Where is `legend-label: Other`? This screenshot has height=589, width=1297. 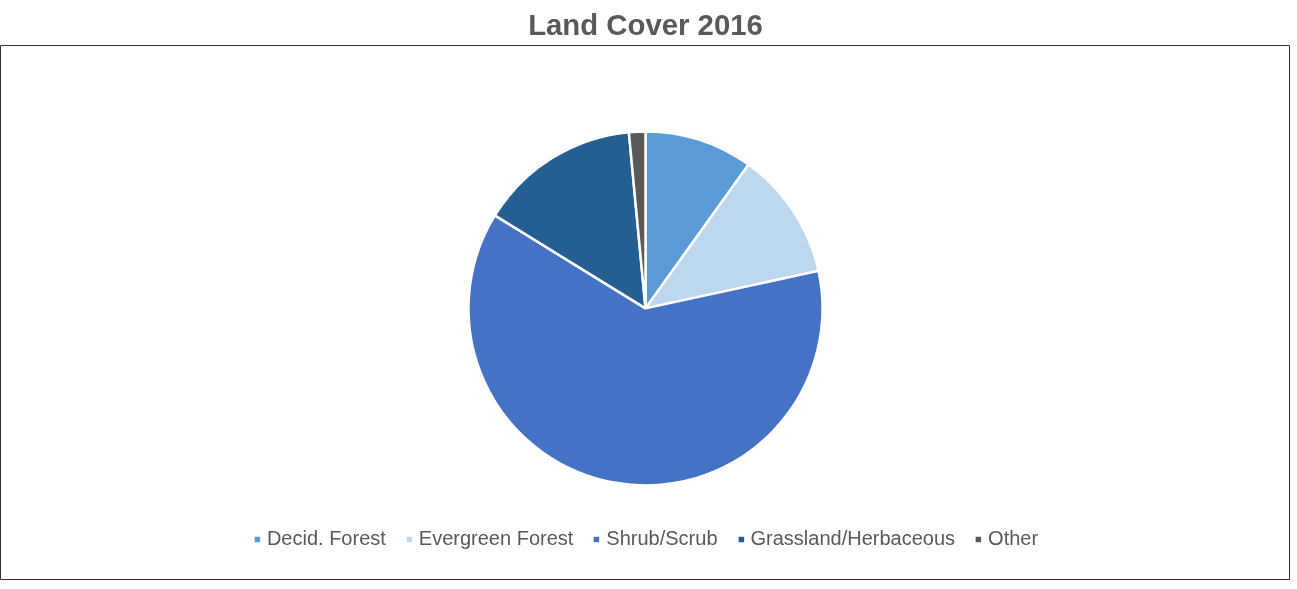
legend-label: Other is located at coordinates (1013, 538).